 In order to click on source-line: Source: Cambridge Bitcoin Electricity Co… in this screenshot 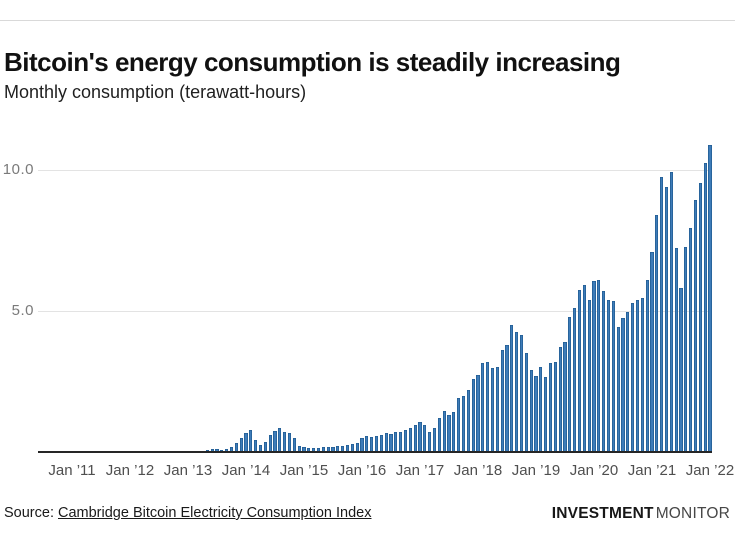, I will do `click(188, 513)`.